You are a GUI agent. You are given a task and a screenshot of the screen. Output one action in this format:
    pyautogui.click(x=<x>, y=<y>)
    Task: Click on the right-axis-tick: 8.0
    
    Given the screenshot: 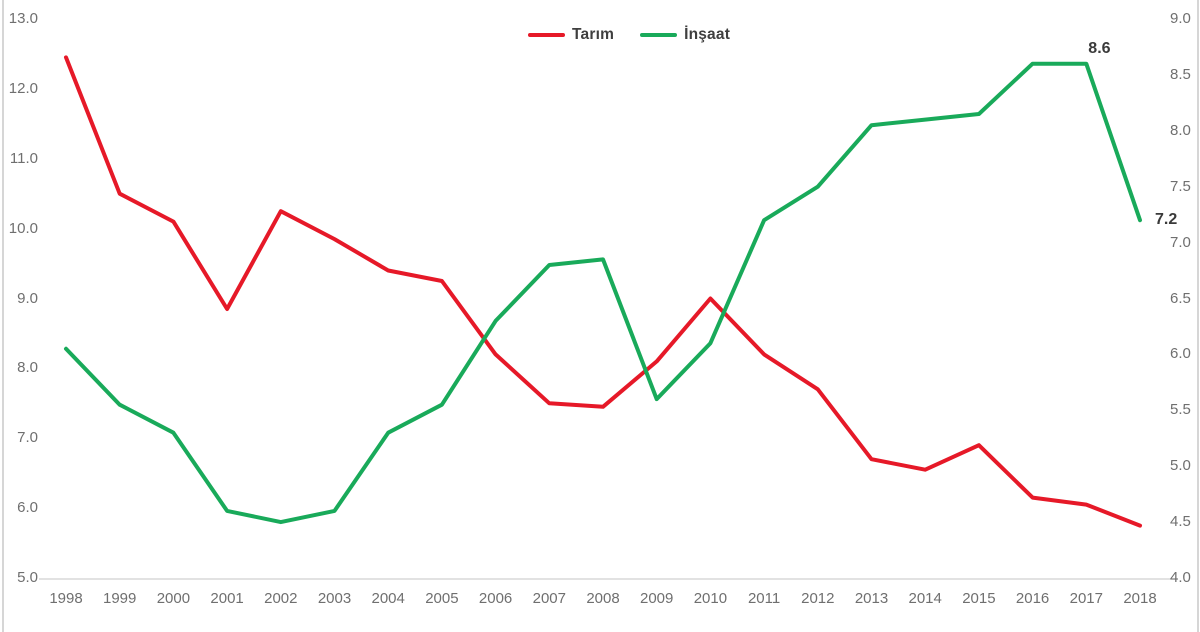 What is the action you would take?
    pyautogui.click(x=1180, y=130)
    